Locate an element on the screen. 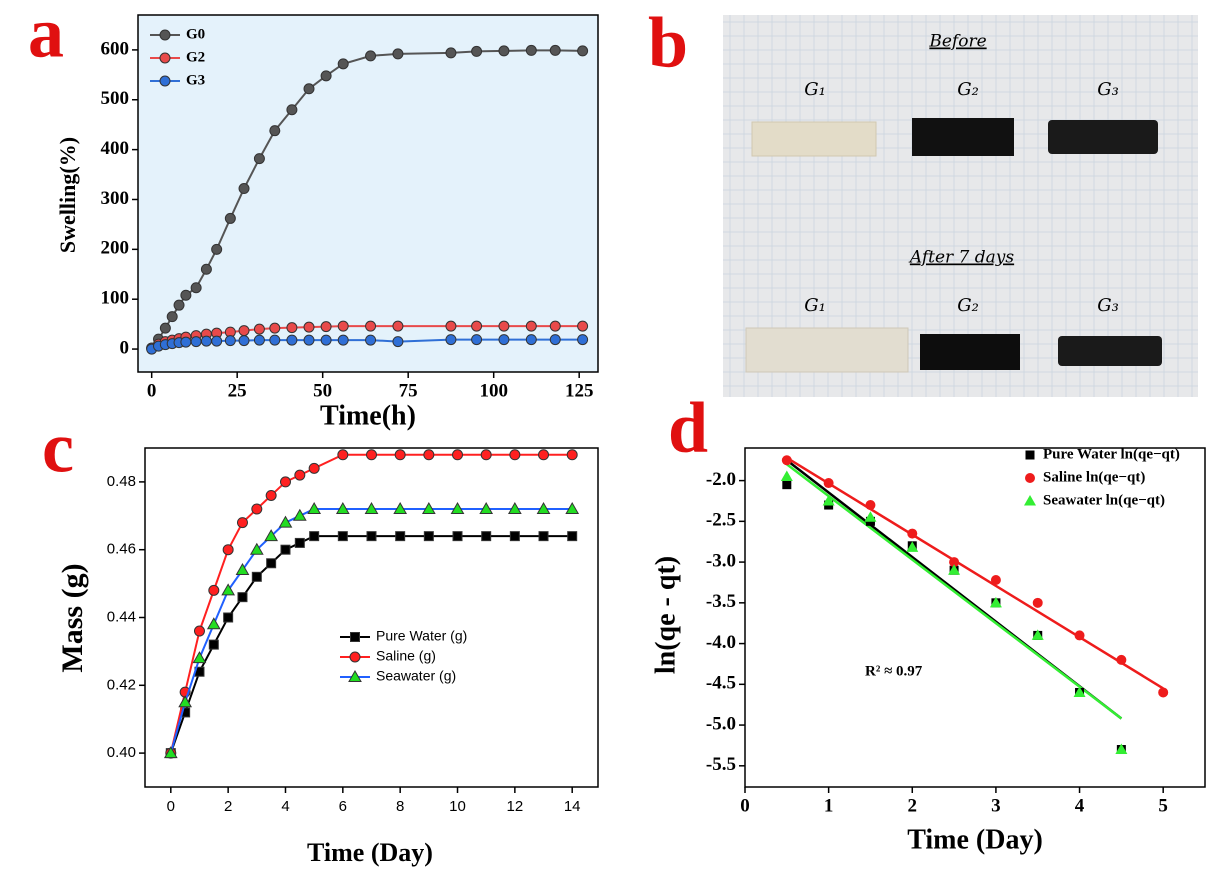  photo-label: G₁ is located at coordinates (815, 305).